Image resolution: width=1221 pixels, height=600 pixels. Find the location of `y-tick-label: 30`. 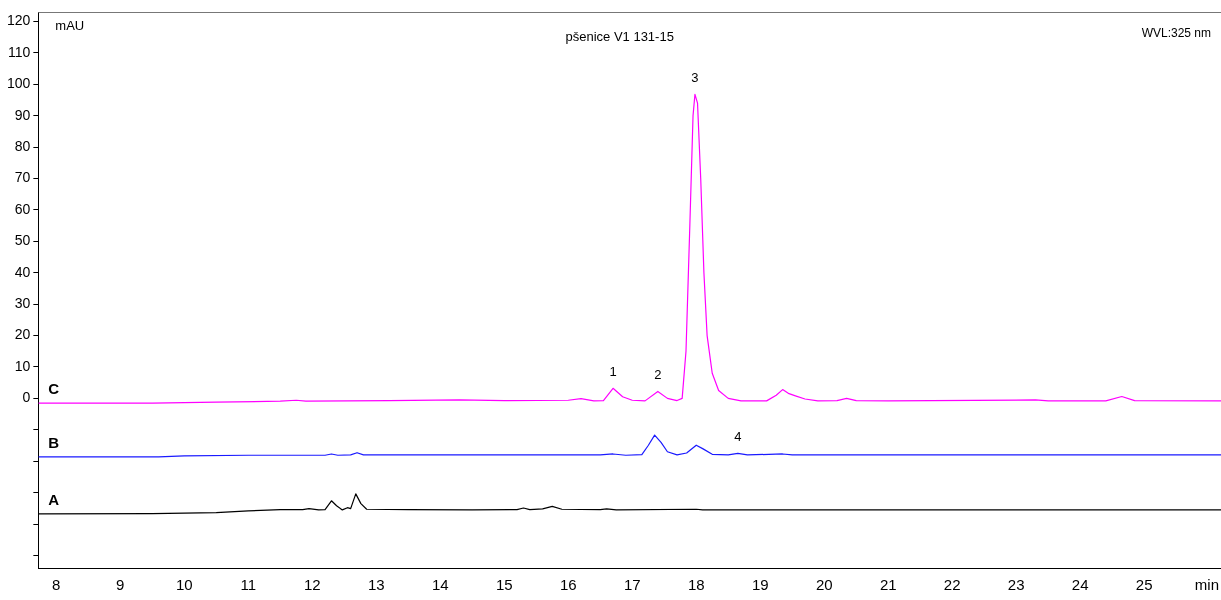

y-tick-label: 30 is located at coordinates (22, 302).